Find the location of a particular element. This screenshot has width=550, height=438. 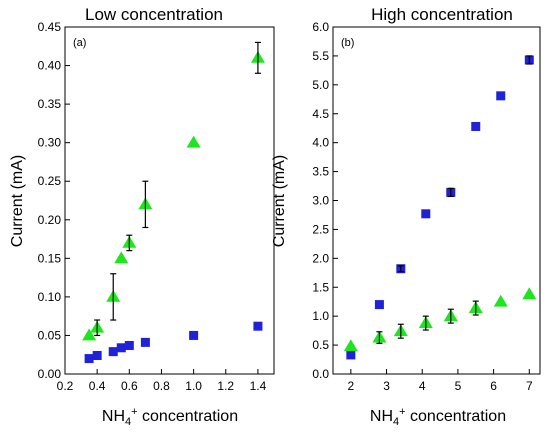

x-tick-label: 3 is located at coordinates (386, 386).